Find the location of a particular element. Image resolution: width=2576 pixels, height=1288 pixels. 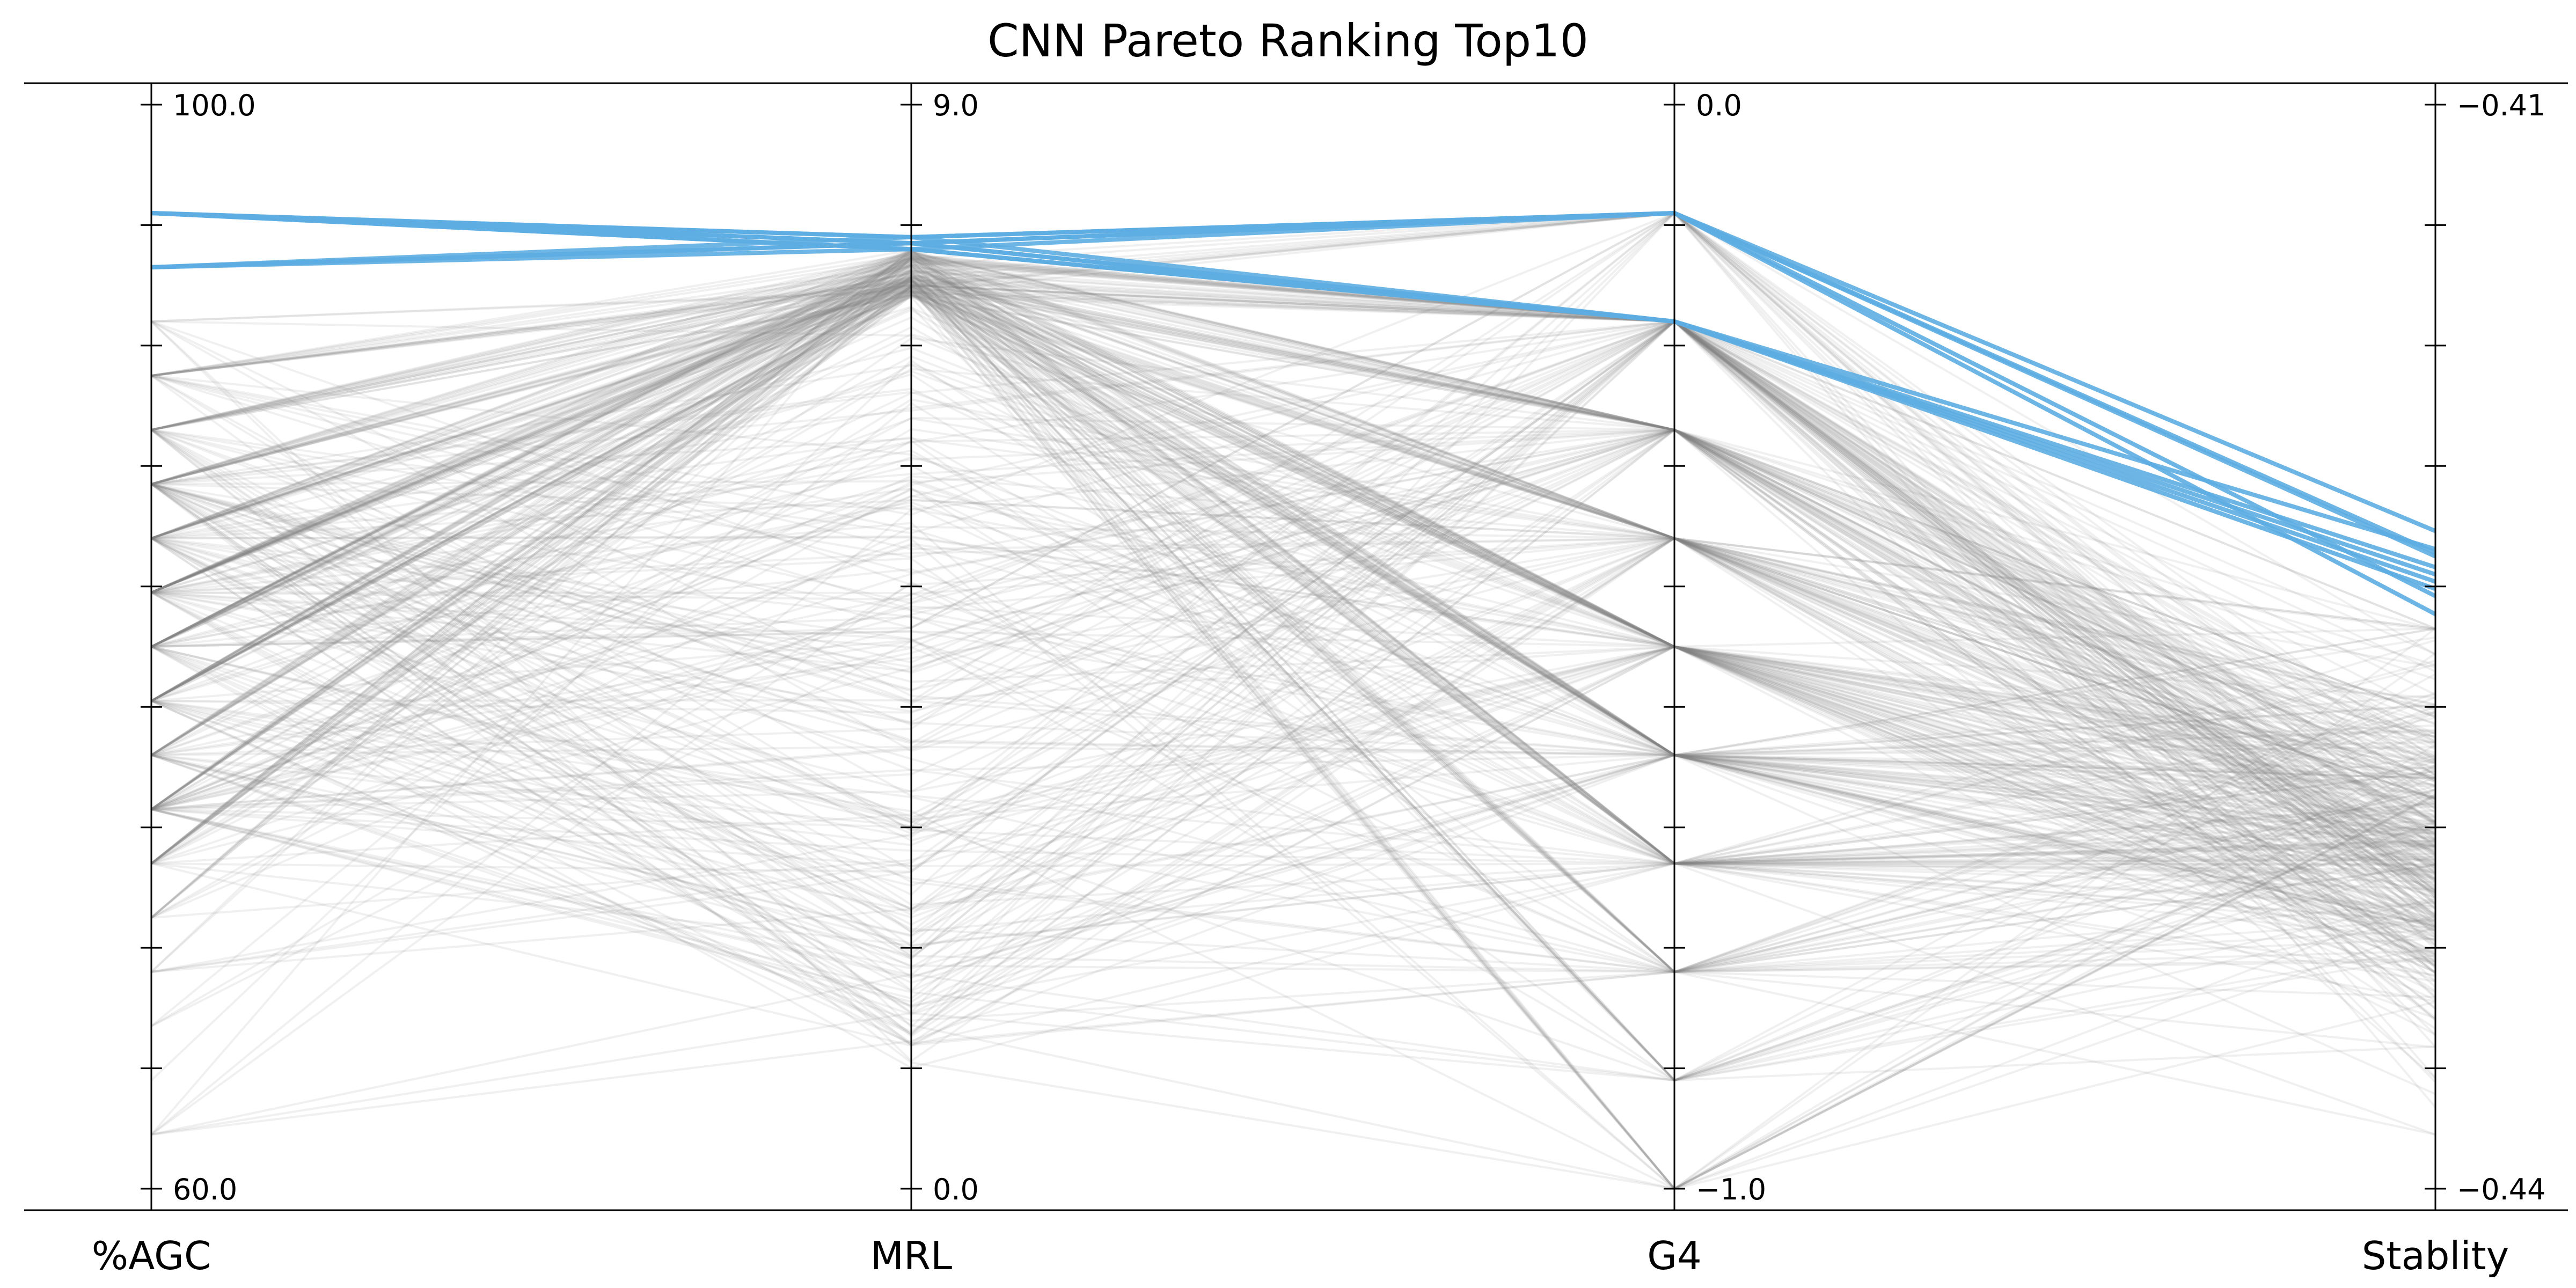

axis-max-label: 100.0 is located at coordinates (214, 105).